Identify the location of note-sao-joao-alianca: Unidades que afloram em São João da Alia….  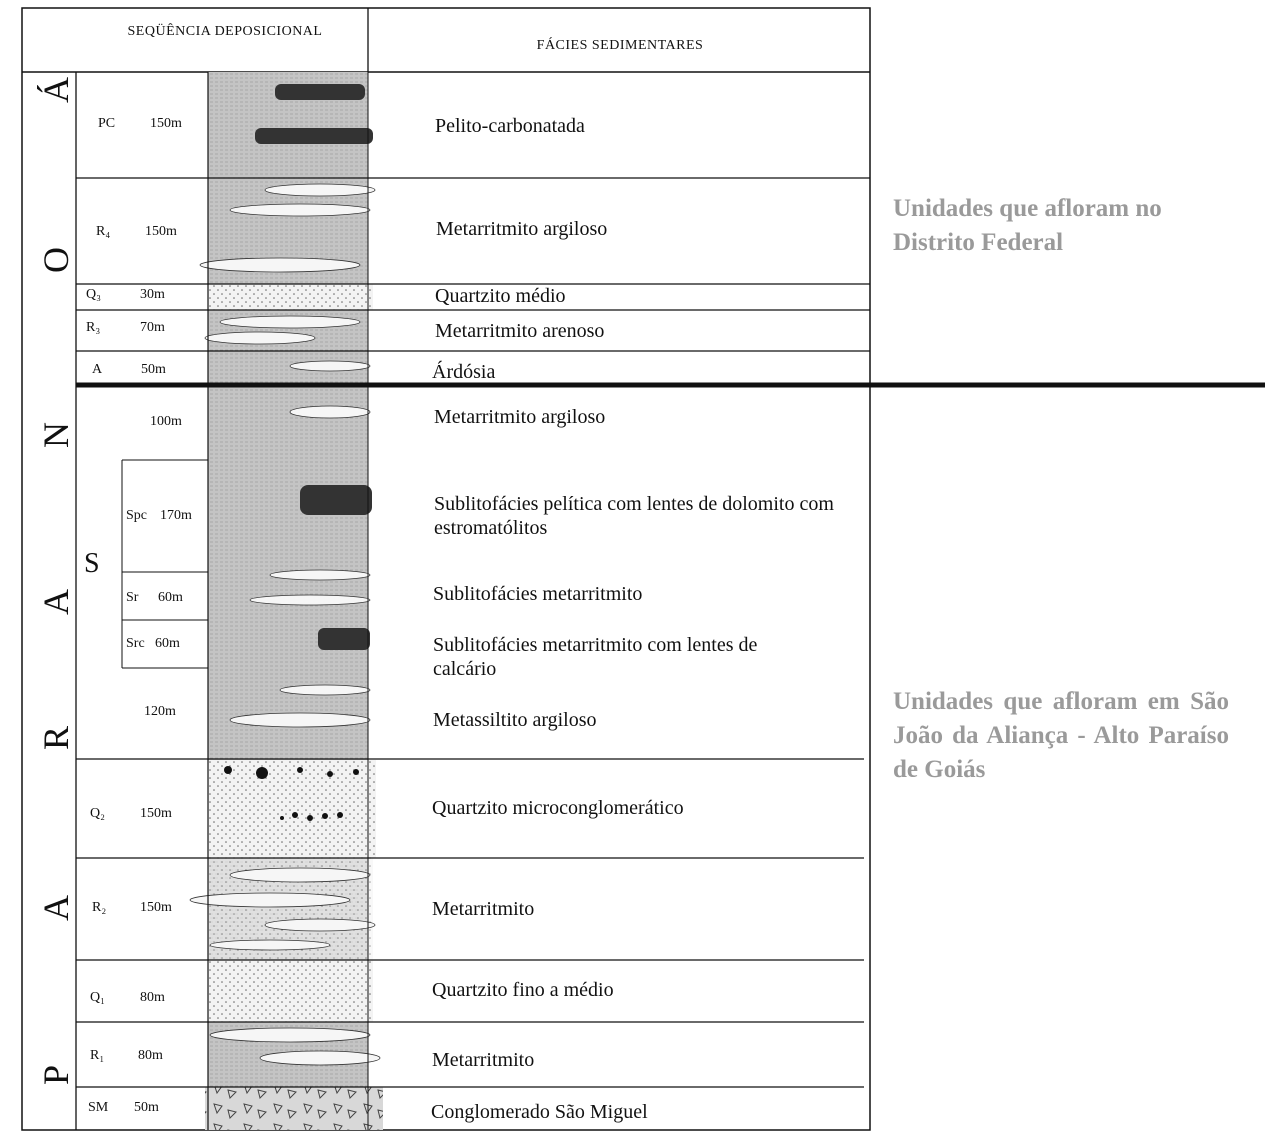
(1061, 735).